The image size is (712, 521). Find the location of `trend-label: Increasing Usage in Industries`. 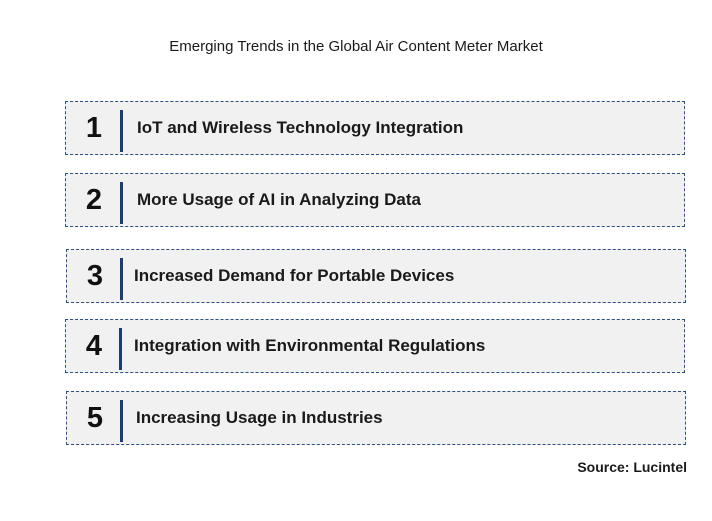

trend-label: Increasing Usage in Industries is located at coordinates (259, 417).